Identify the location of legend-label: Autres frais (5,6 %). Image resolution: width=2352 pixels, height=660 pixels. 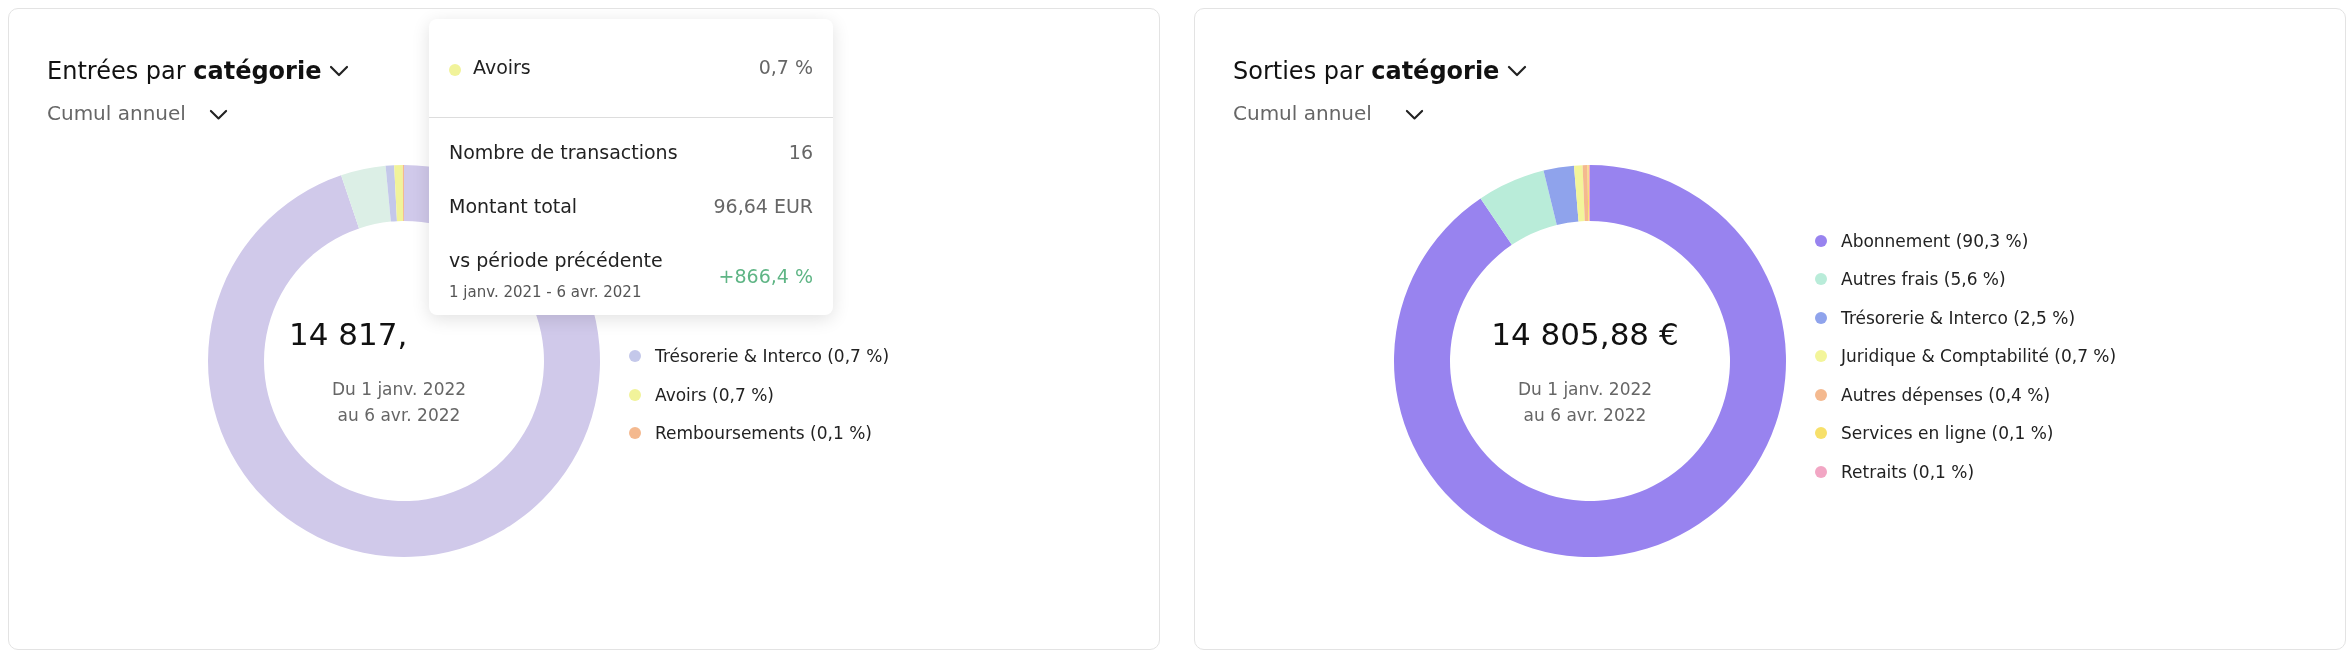
(1923, 279).